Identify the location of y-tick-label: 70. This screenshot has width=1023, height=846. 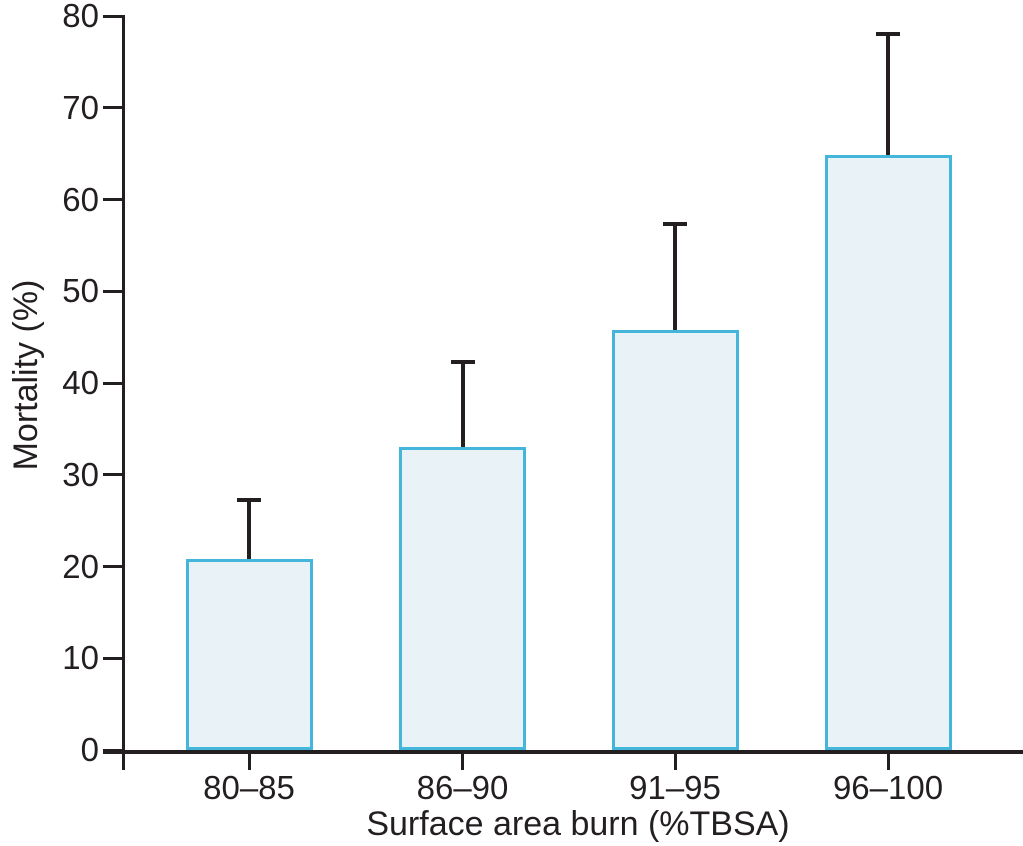
(80, 107).